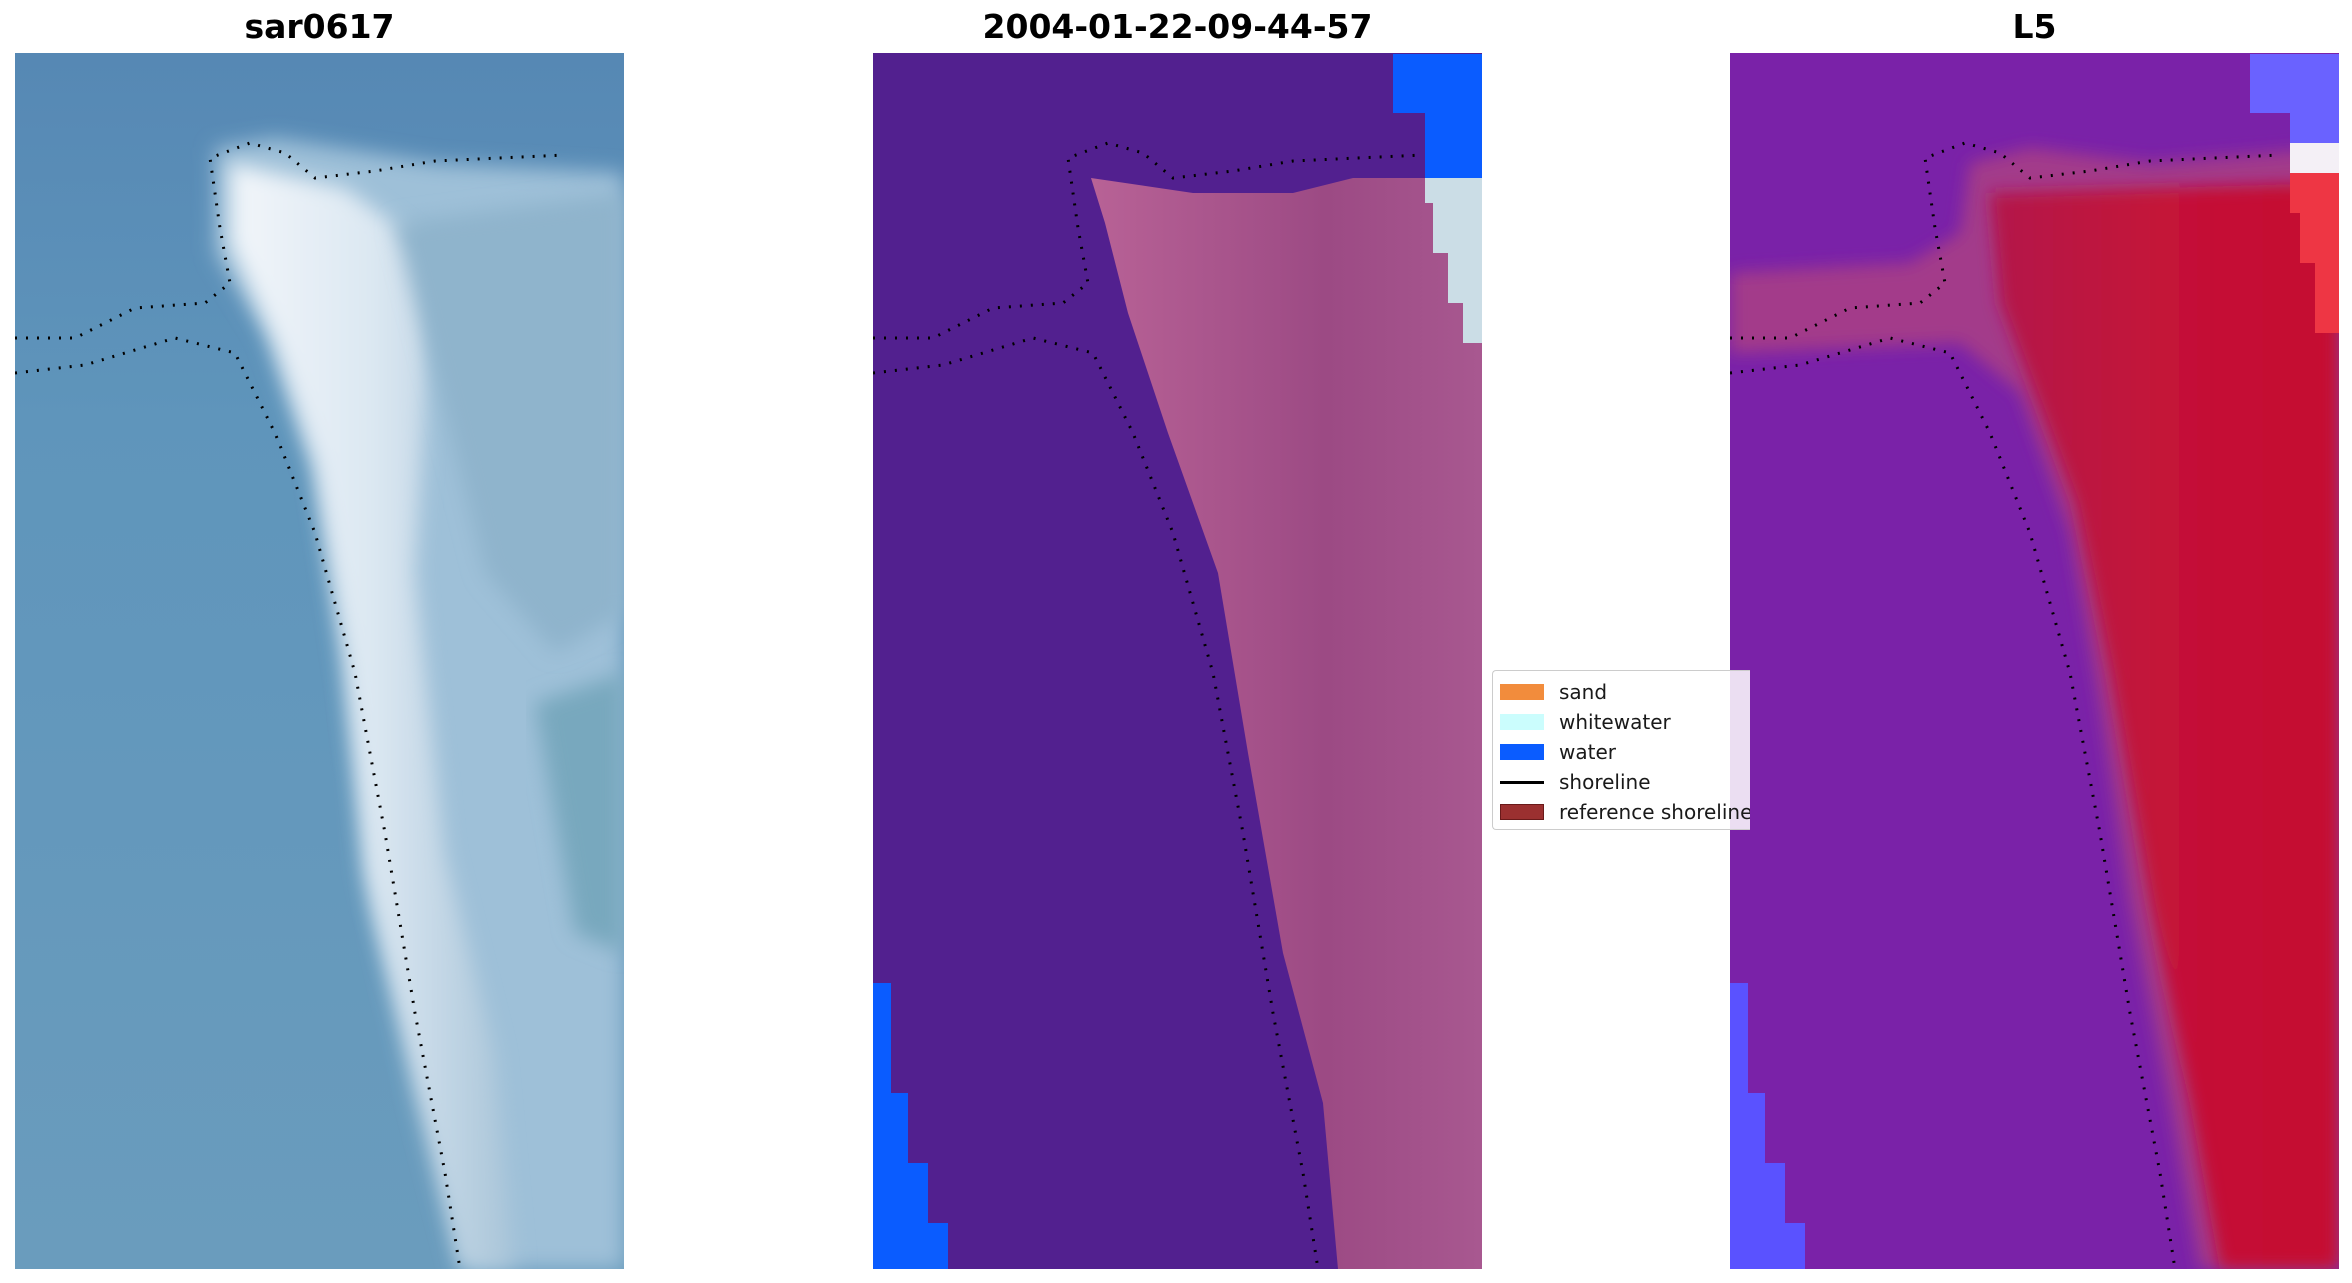 Image resolution: width=2352 pixels, height=1283 pixels. Describe the element at coordinates (1522, 812) in the screenshot. I see `reference-shoreline-swatch` at that location.